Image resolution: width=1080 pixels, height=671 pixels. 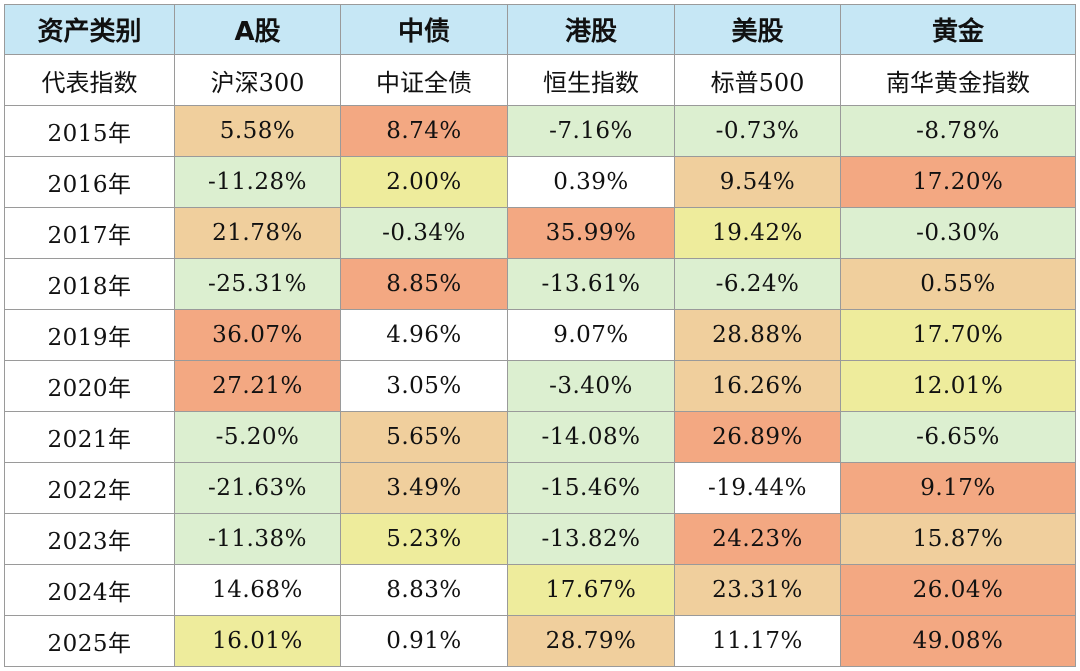 What do you see at coordinates (958, 29) in the screenshot?
I see `header-gold: 黄金` at bounding box center [958, 29].